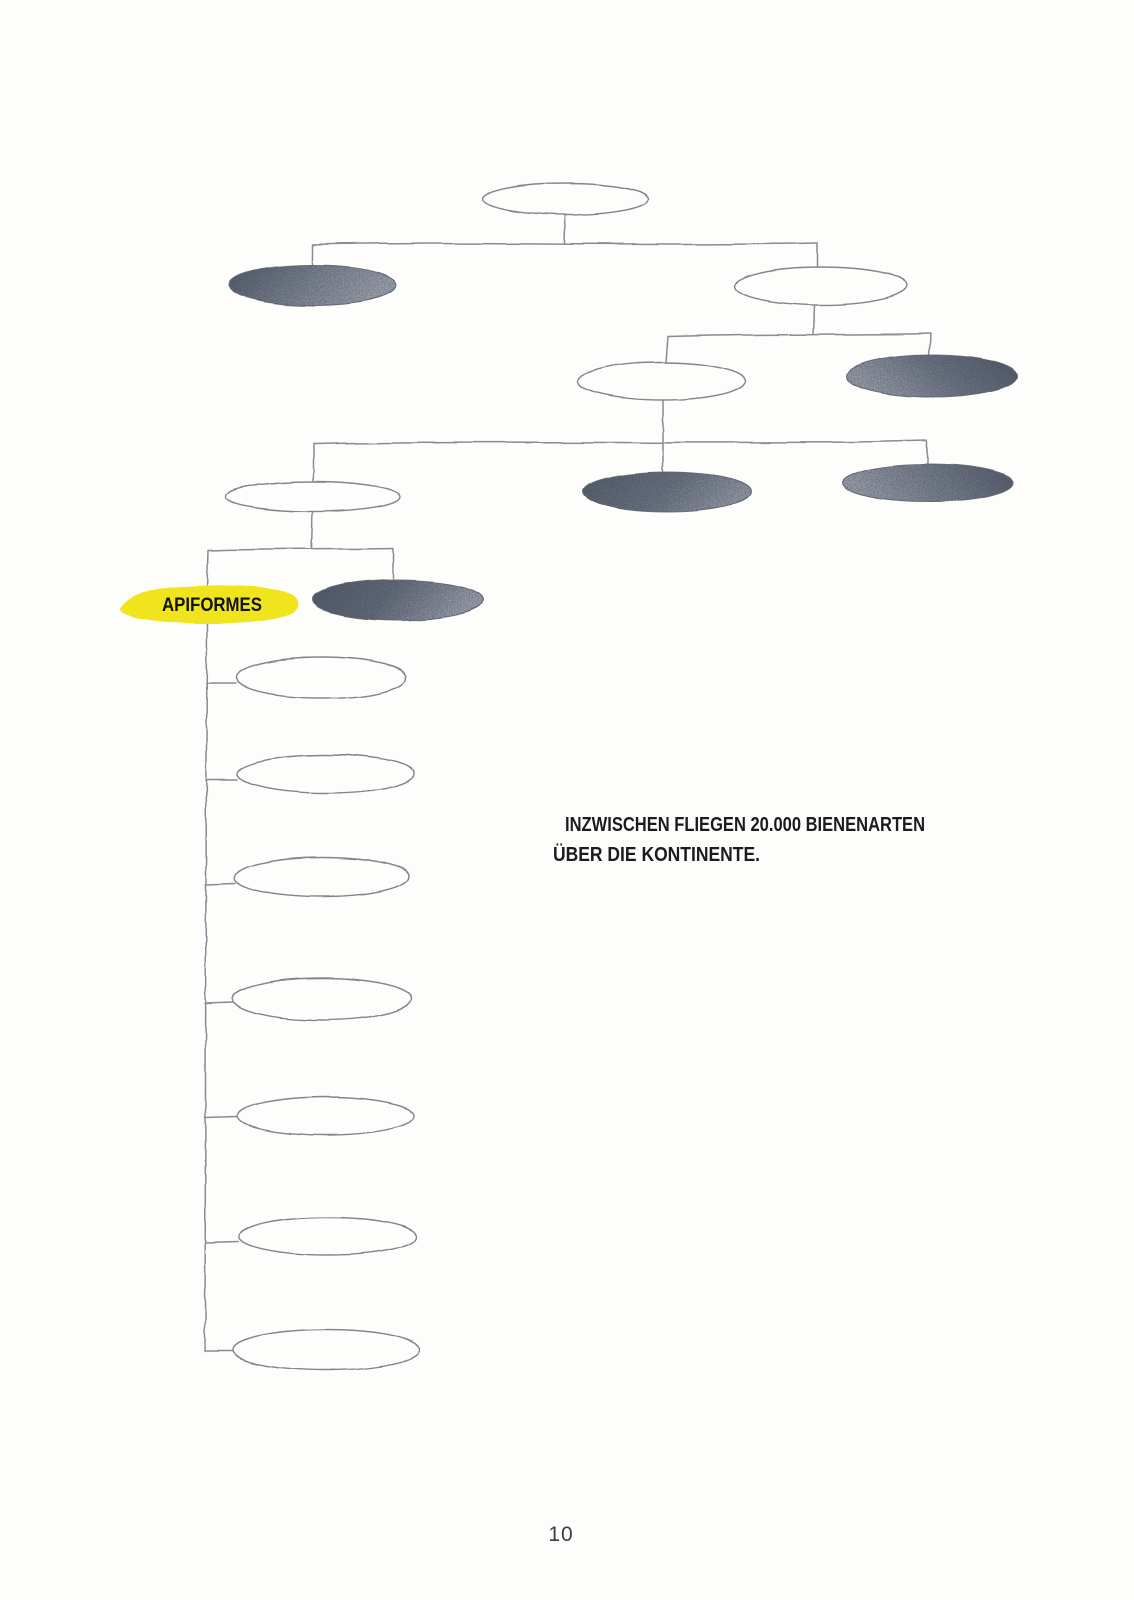 The height and width of the screenshot is (1600, 1134). Describe the element at coordinates (745, 825) in the screenshot. I see `caption-line-1: INZWISCHEN FLIEGEN 20.000 BIENENARTEN` at that location.